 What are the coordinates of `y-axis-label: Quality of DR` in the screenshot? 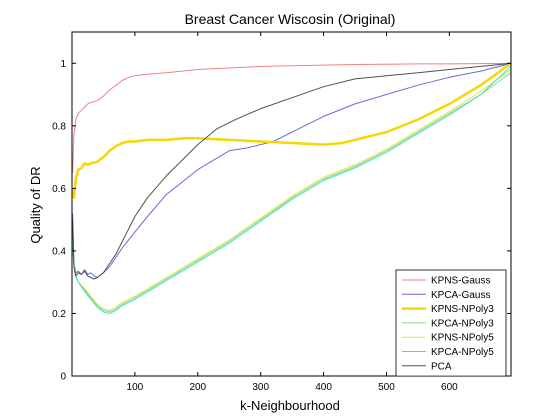 It's located at (35, 204).